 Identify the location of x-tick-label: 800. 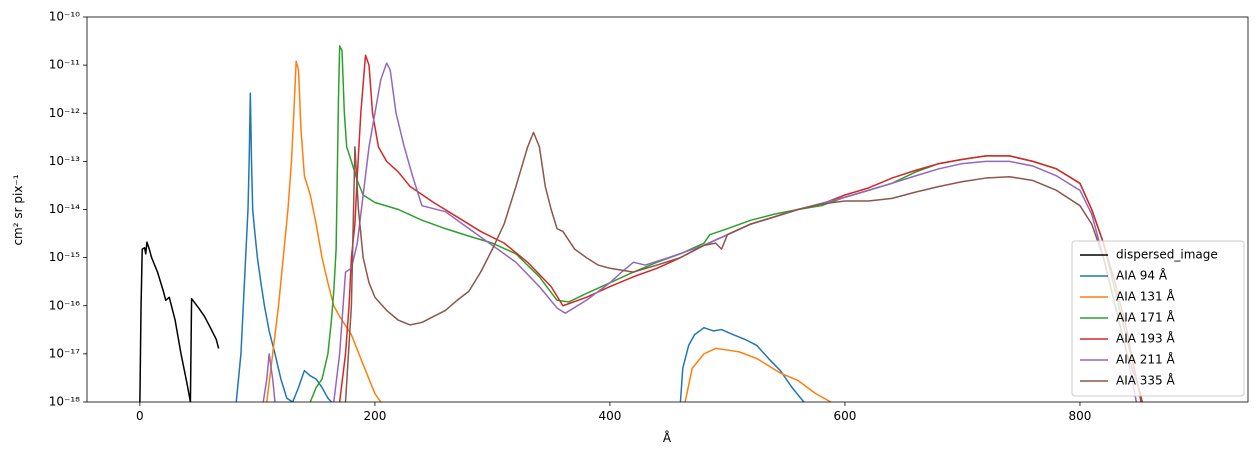
(1080, 416).